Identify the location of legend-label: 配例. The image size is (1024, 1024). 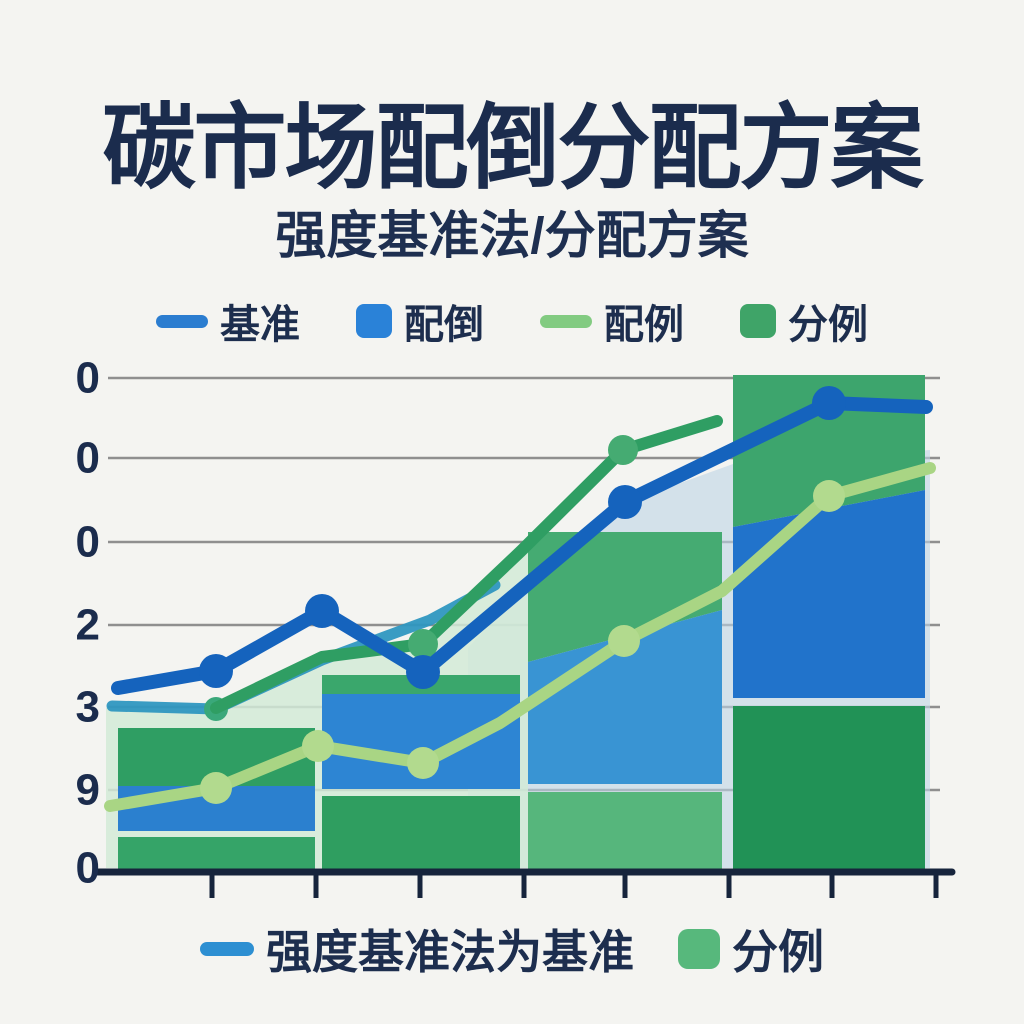
(644, 325).